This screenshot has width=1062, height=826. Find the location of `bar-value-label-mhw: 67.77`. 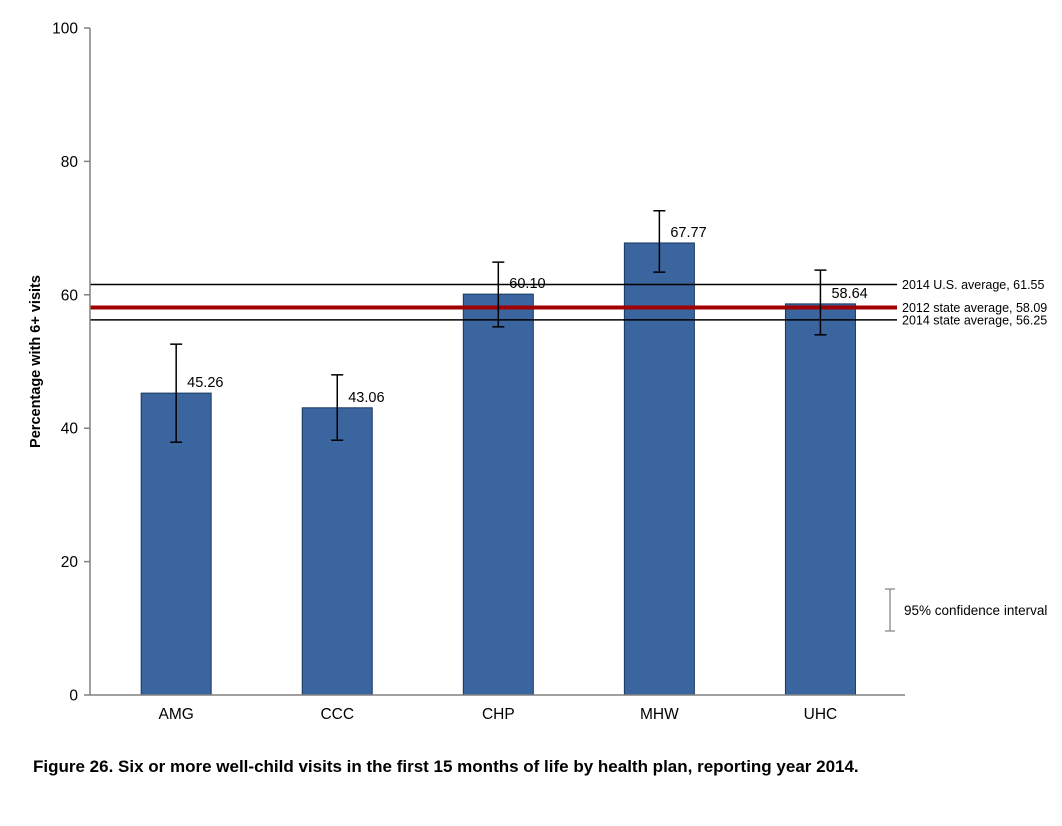

bar-value-label-mhw: 67.77 is located at coordinates (688, 233).